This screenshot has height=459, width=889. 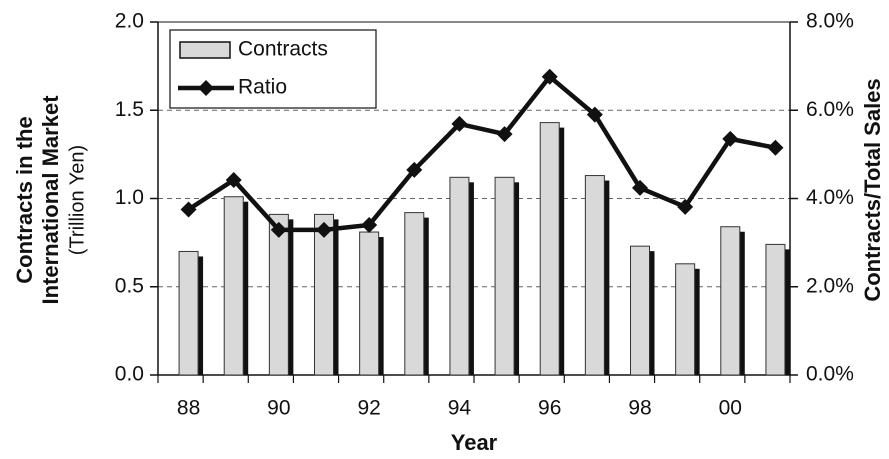 What do you see at coordinates (830, 109) in the screenshot?
I see `y2-tick-label: 6.0%` at bounding box center [830, 109].